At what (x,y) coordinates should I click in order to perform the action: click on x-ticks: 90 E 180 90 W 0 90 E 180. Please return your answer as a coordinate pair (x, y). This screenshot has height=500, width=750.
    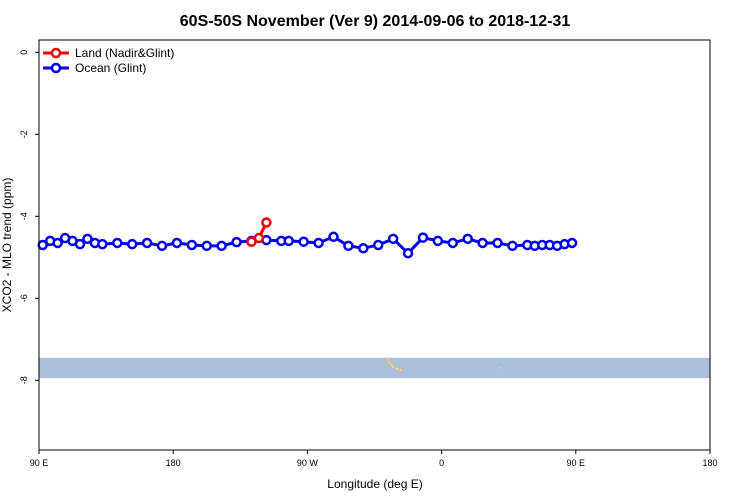
    Looking at the image, I should click on (374, 459).